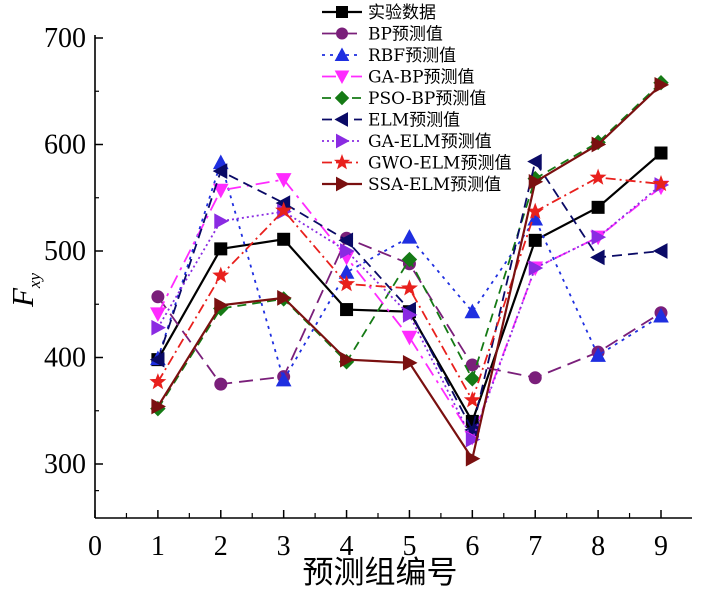 The width and height of the screenshot is (702, 590). I want to click on x-tick-label: 9, so click(661, 546).